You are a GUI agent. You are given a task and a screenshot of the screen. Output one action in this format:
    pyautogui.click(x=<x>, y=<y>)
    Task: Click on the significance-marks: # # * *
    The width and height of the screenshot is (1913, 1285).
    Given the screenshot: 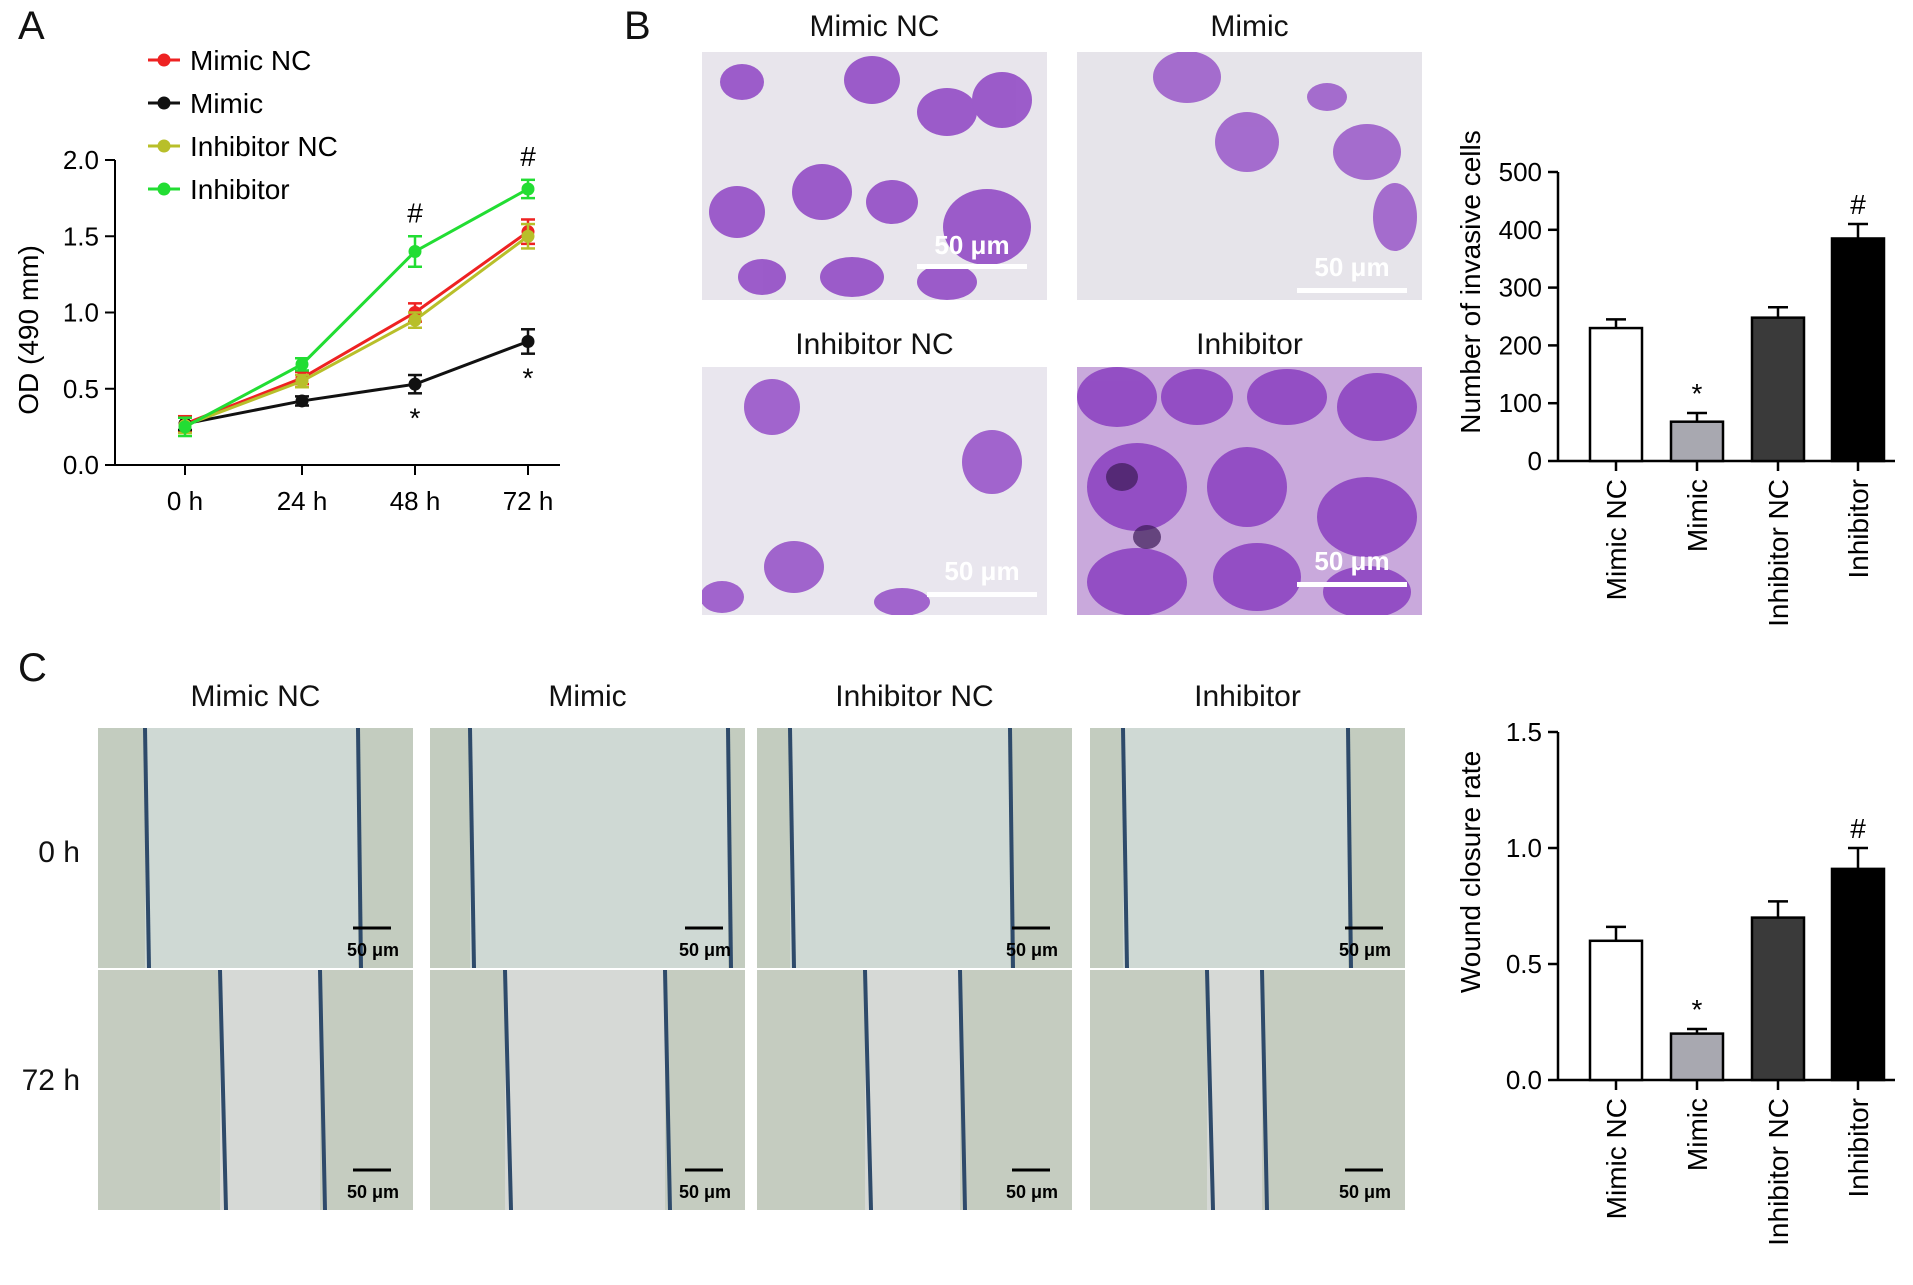 What is the action you would take?
    pyautogui.click(x=471, y=287)
    